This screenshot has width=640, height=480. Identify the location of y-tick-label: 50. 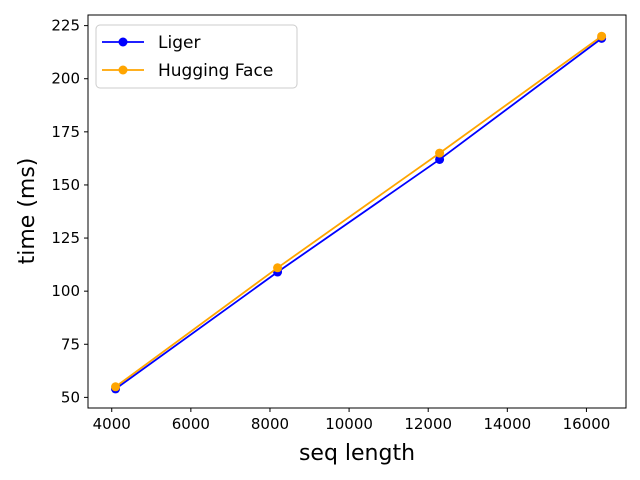
(70, 397).